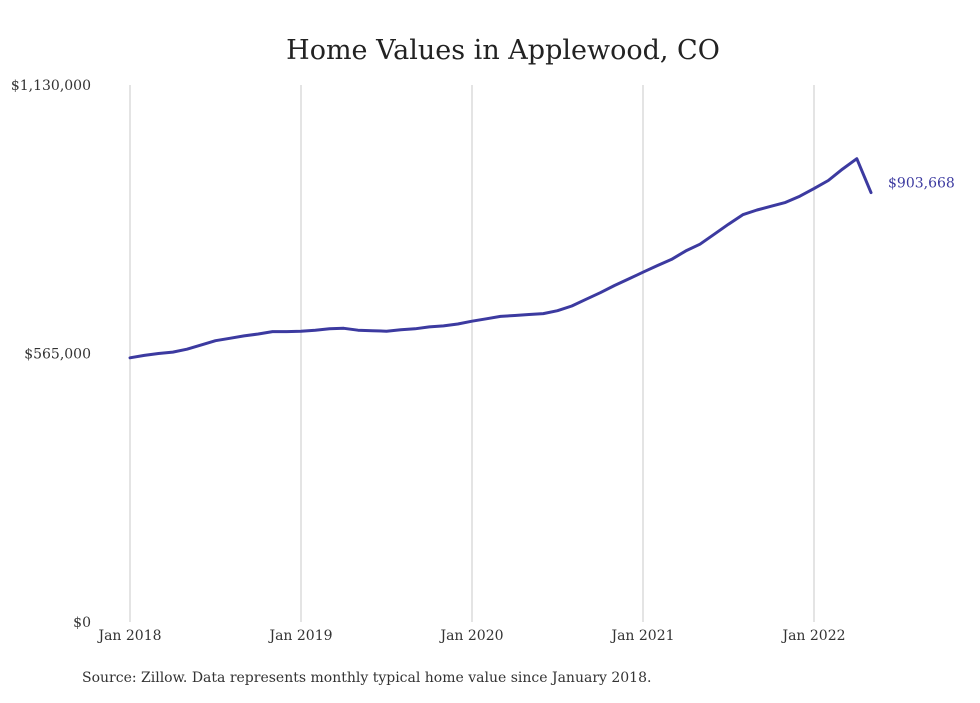  I want to click on y-tick-label: $0, so click(82, 623).